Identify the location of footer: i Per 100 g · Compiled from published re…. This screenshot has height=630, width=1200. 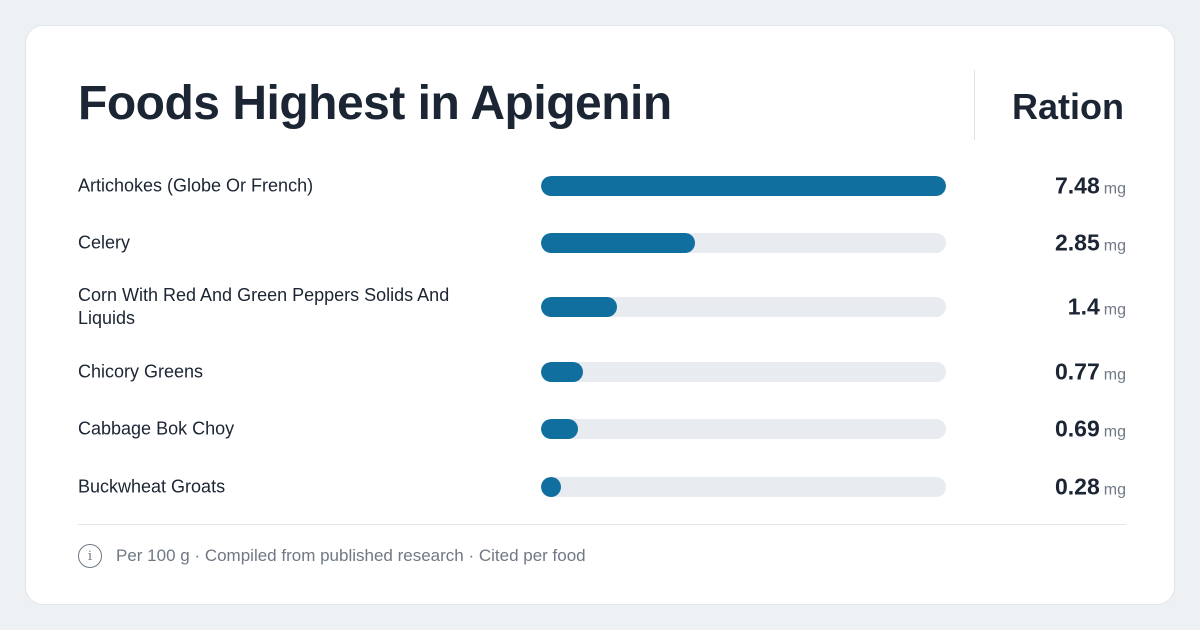
(332, 556).